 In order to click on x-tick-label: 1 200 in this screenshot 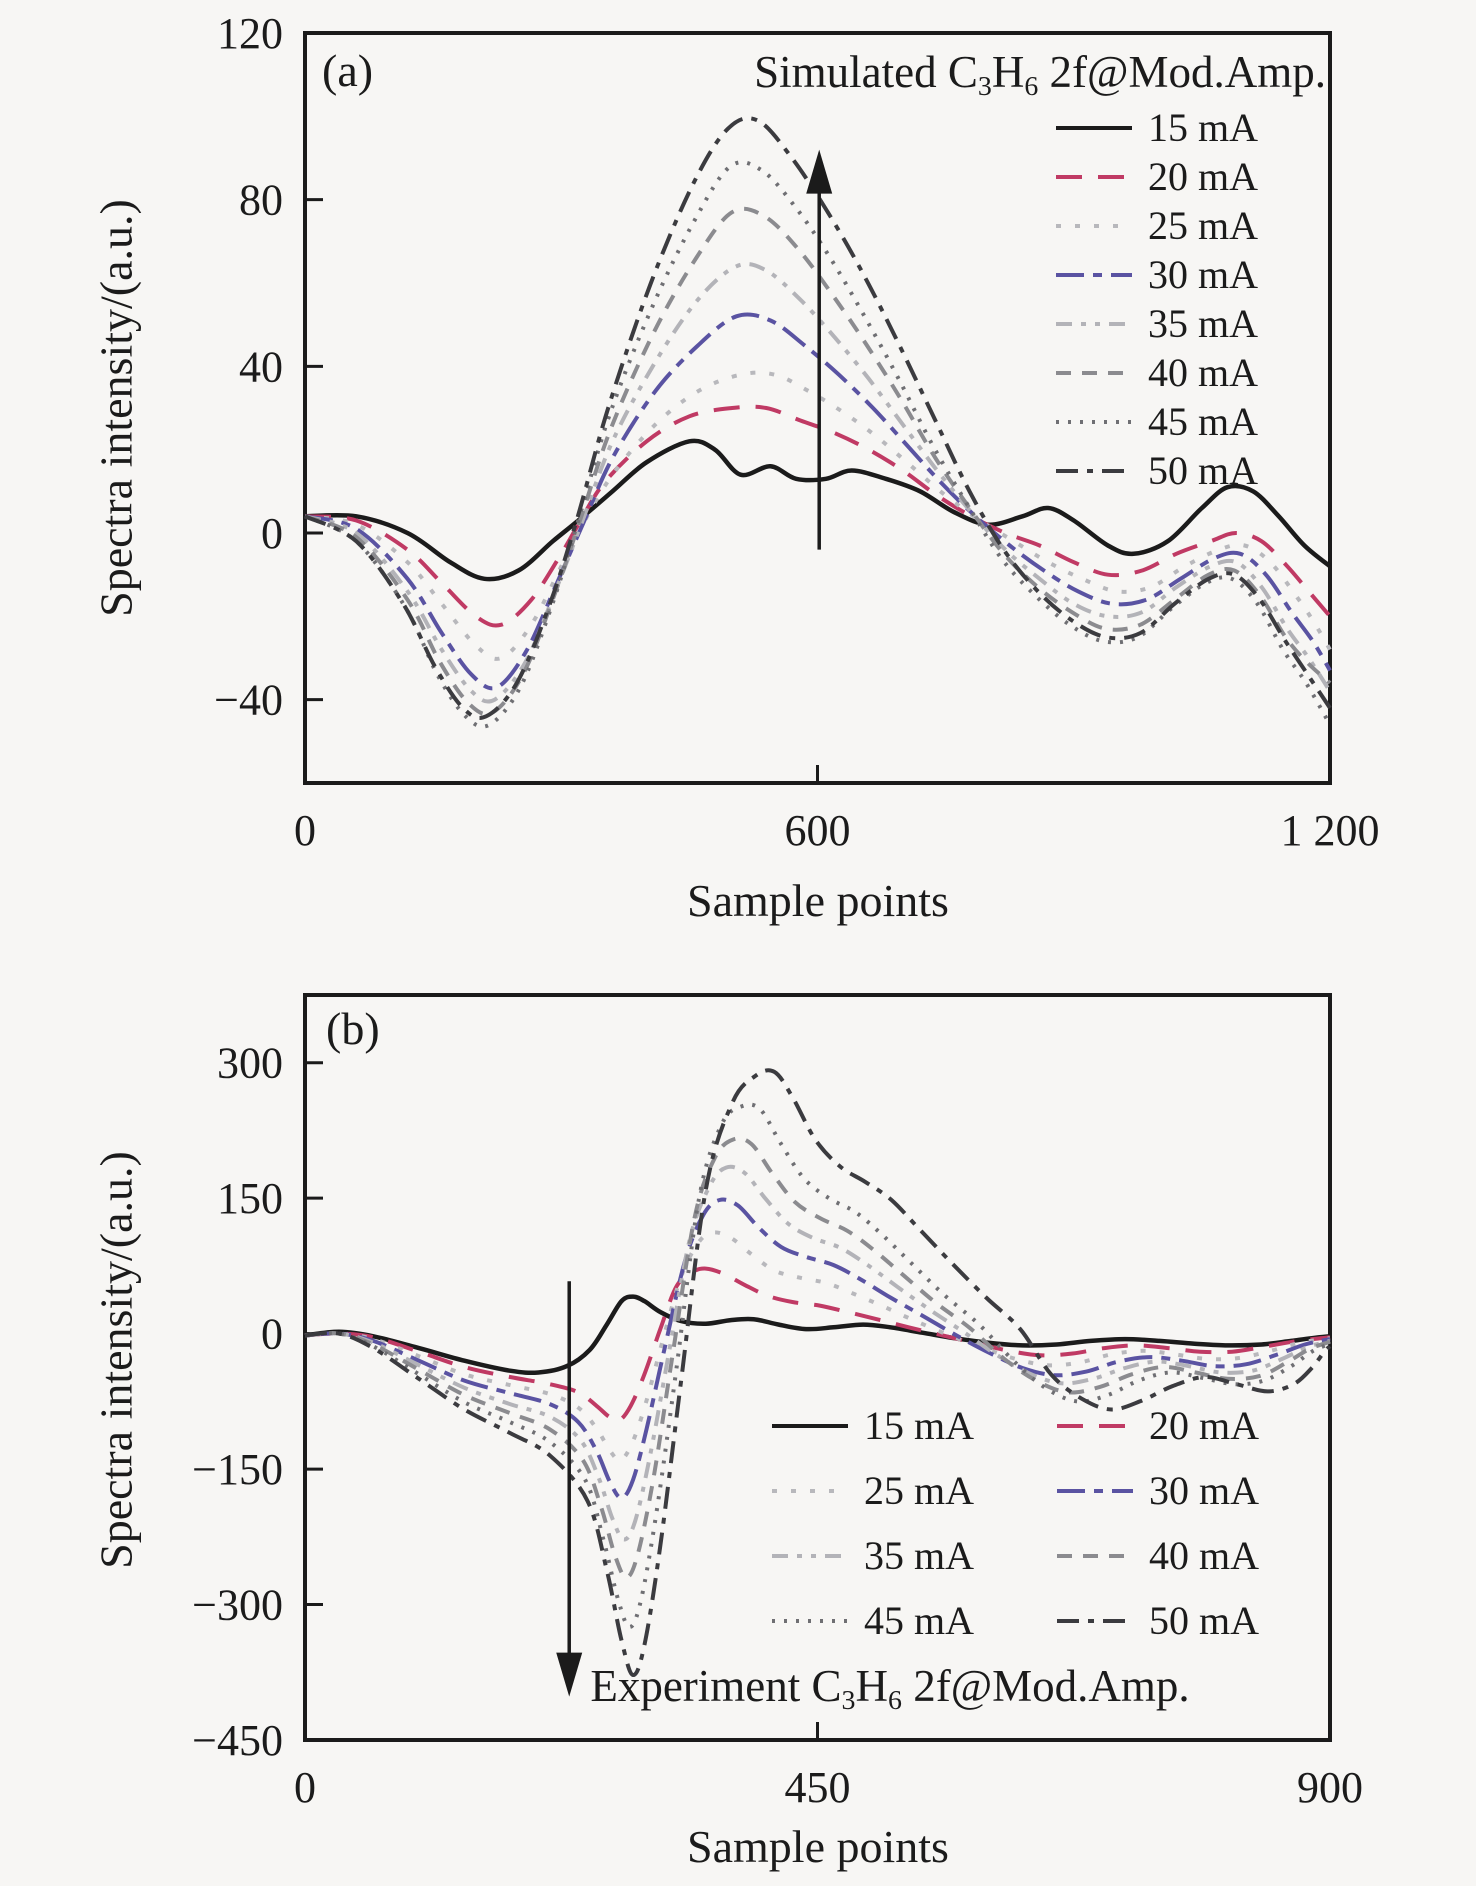, I will do `click(1330, 830)`.